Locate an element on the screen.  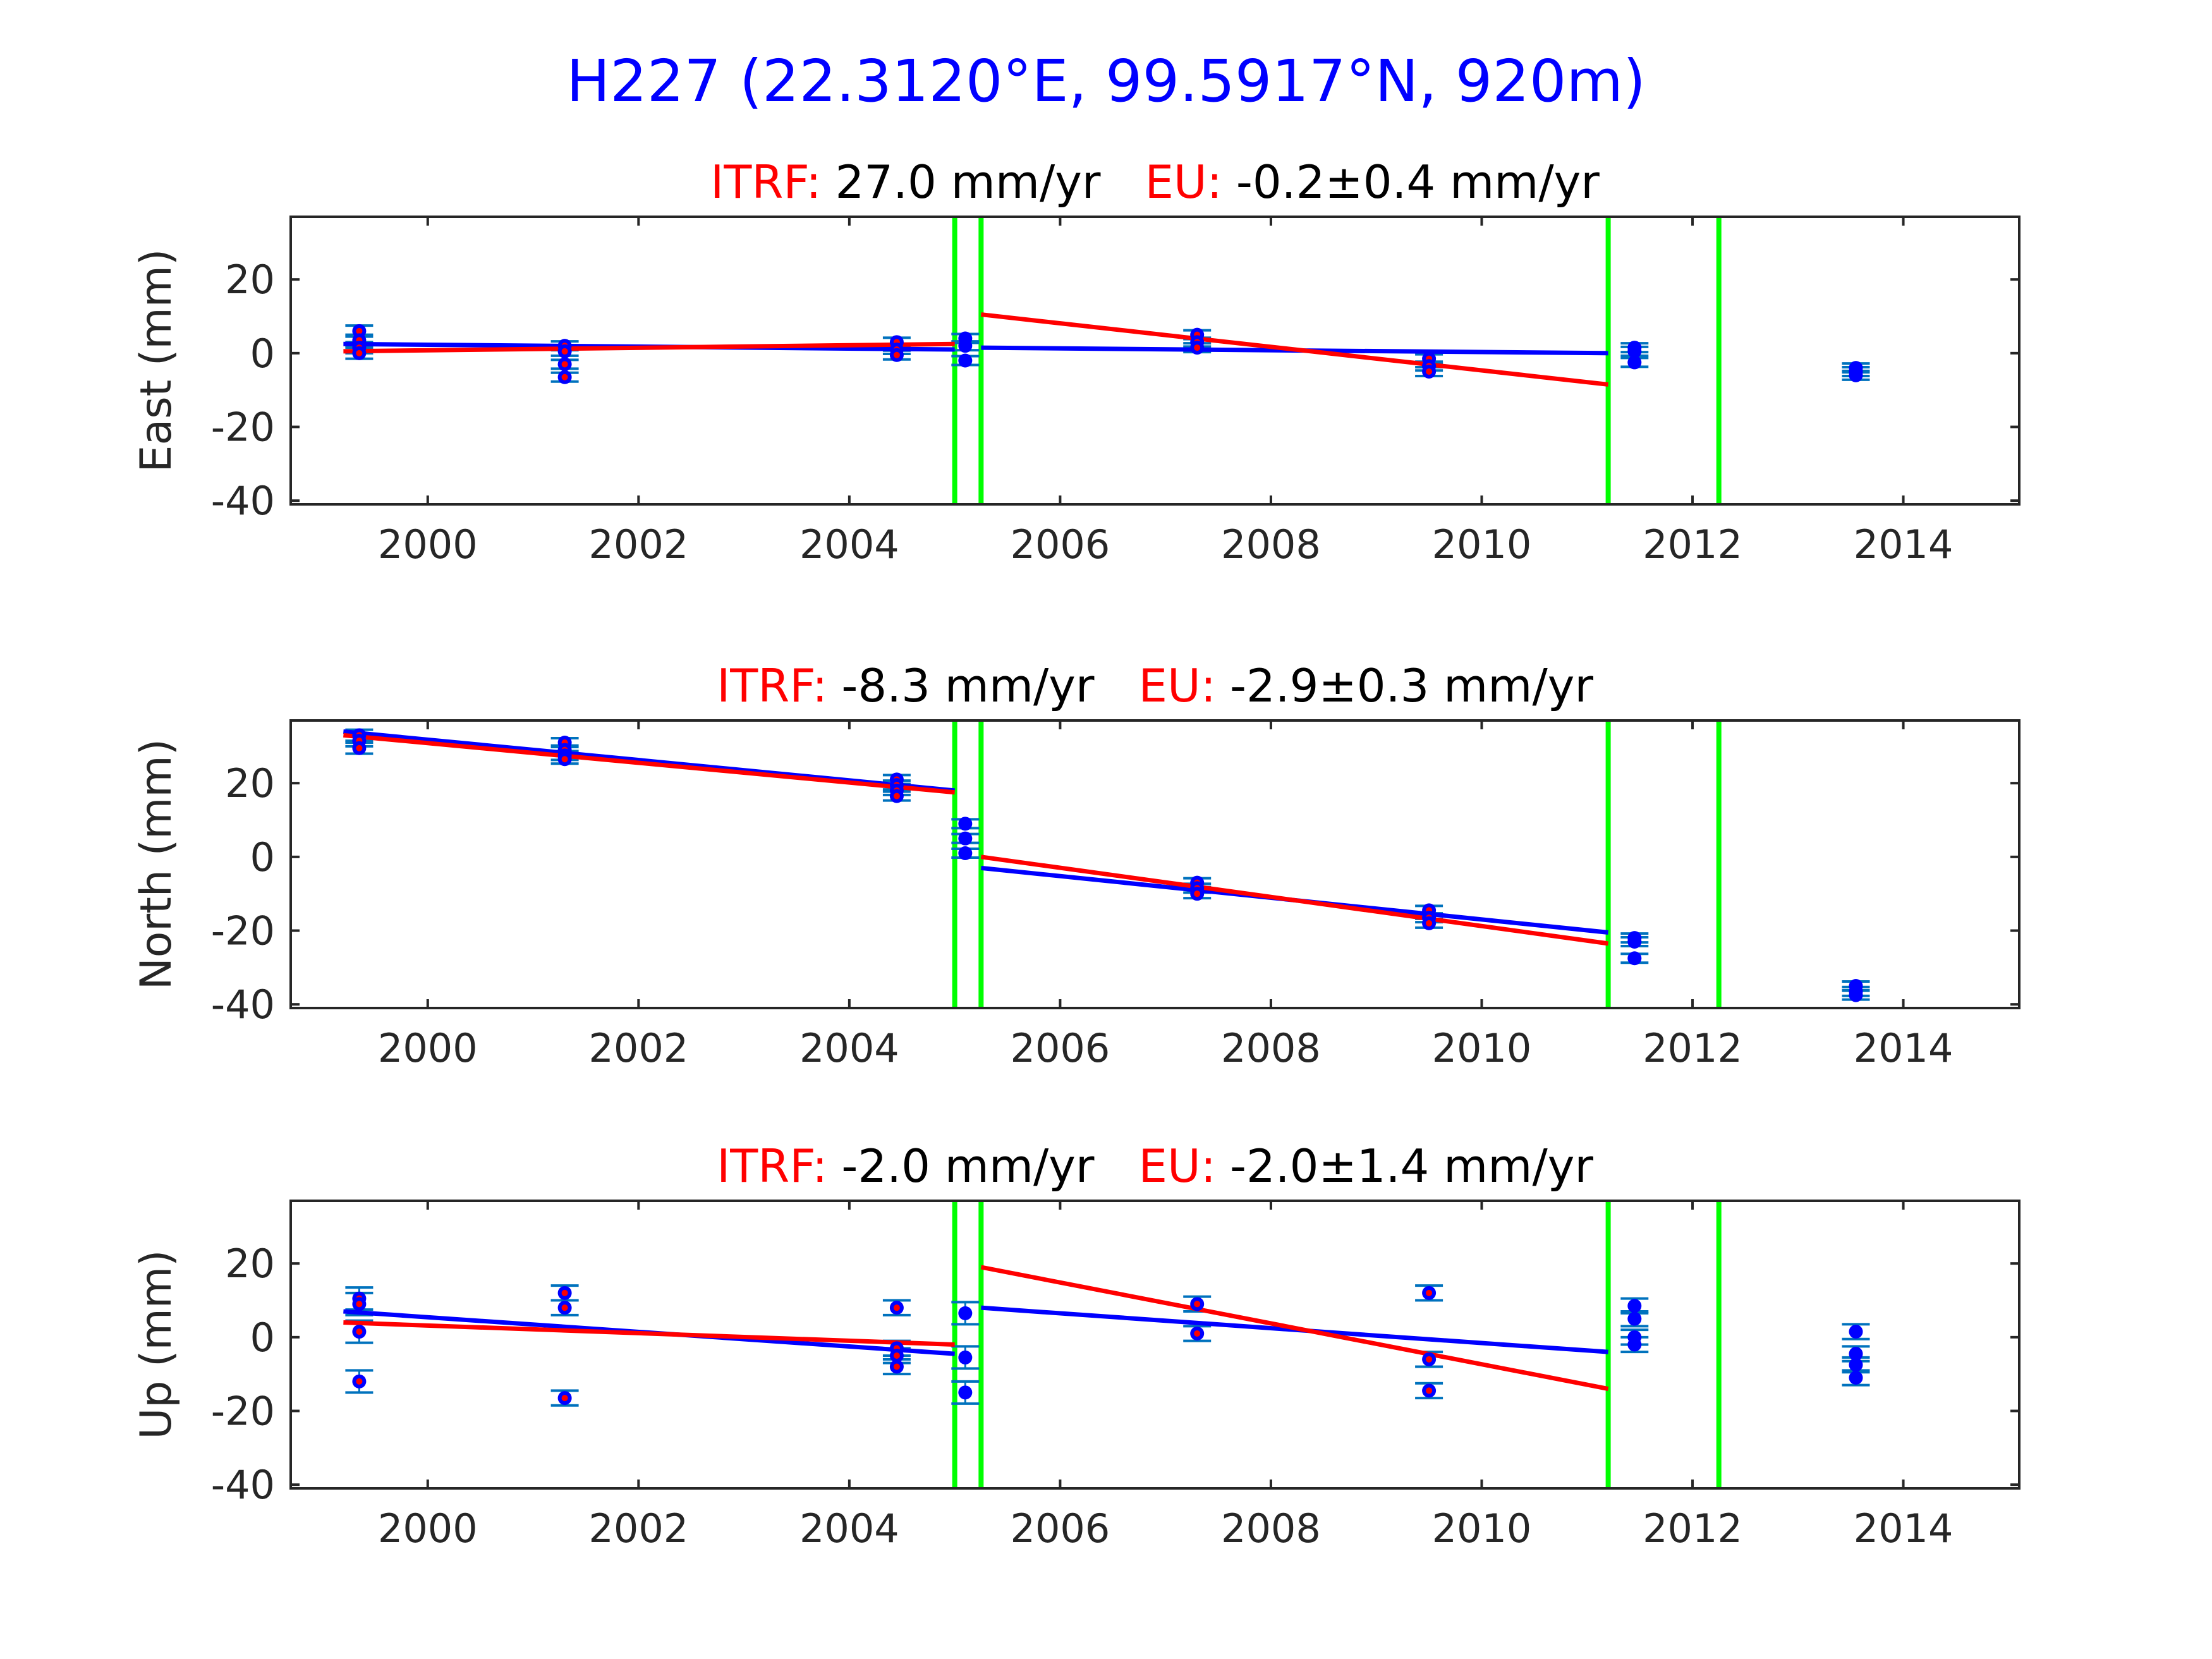
eu-value: -2.0±1.4 mm/yr is located at coordinates (1412, 1166).